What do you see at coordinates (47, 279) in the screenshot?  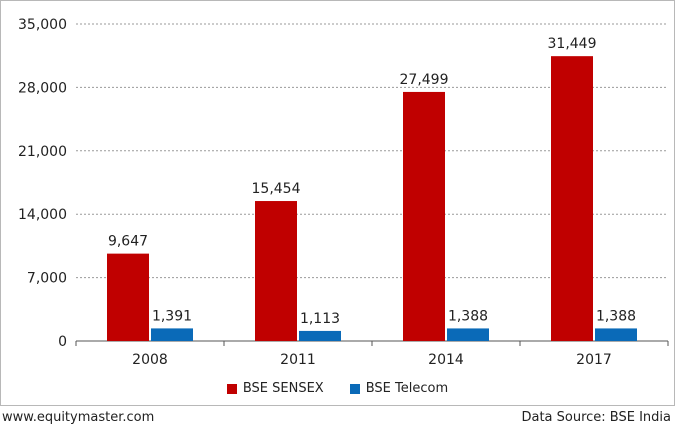 I see `y-tick-label: 7,000` at bounding box center [47, 279].